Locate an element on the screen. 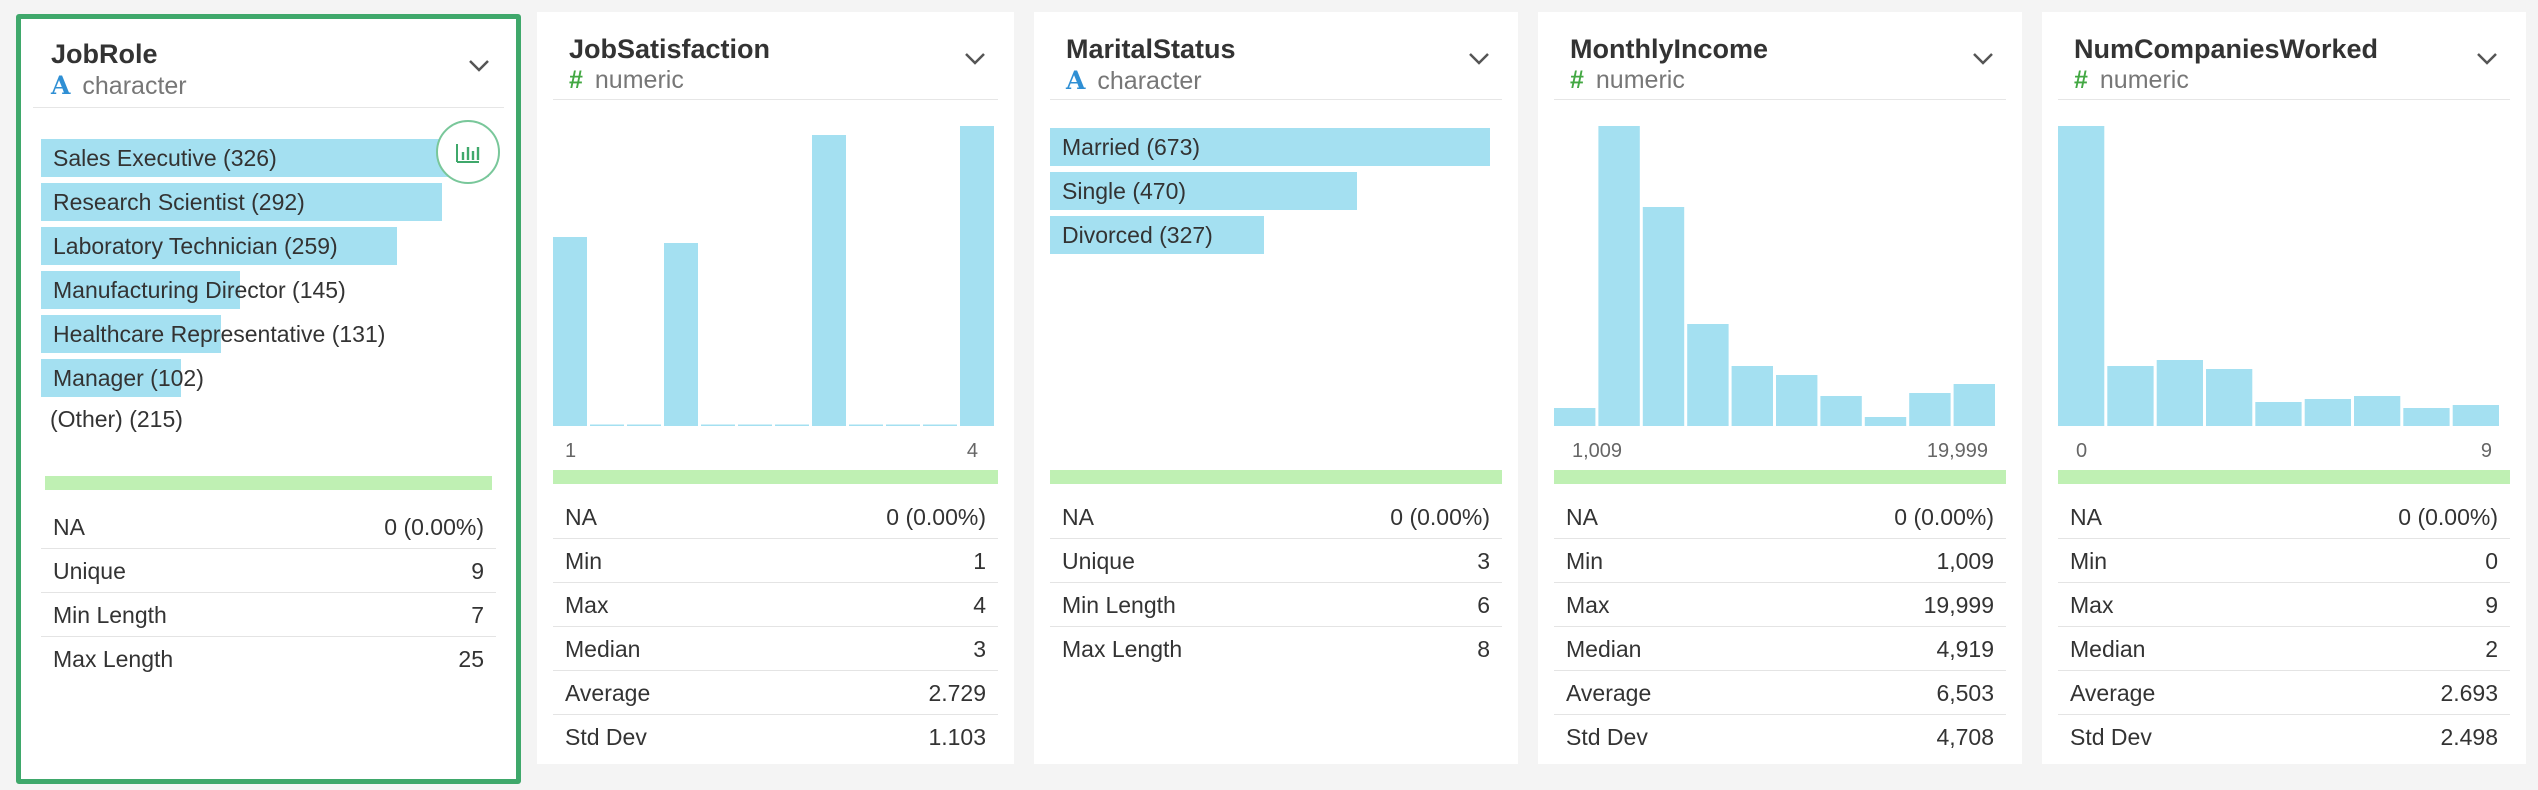  axis-max-label: 19,999 is located at coordinates (1957, 451).